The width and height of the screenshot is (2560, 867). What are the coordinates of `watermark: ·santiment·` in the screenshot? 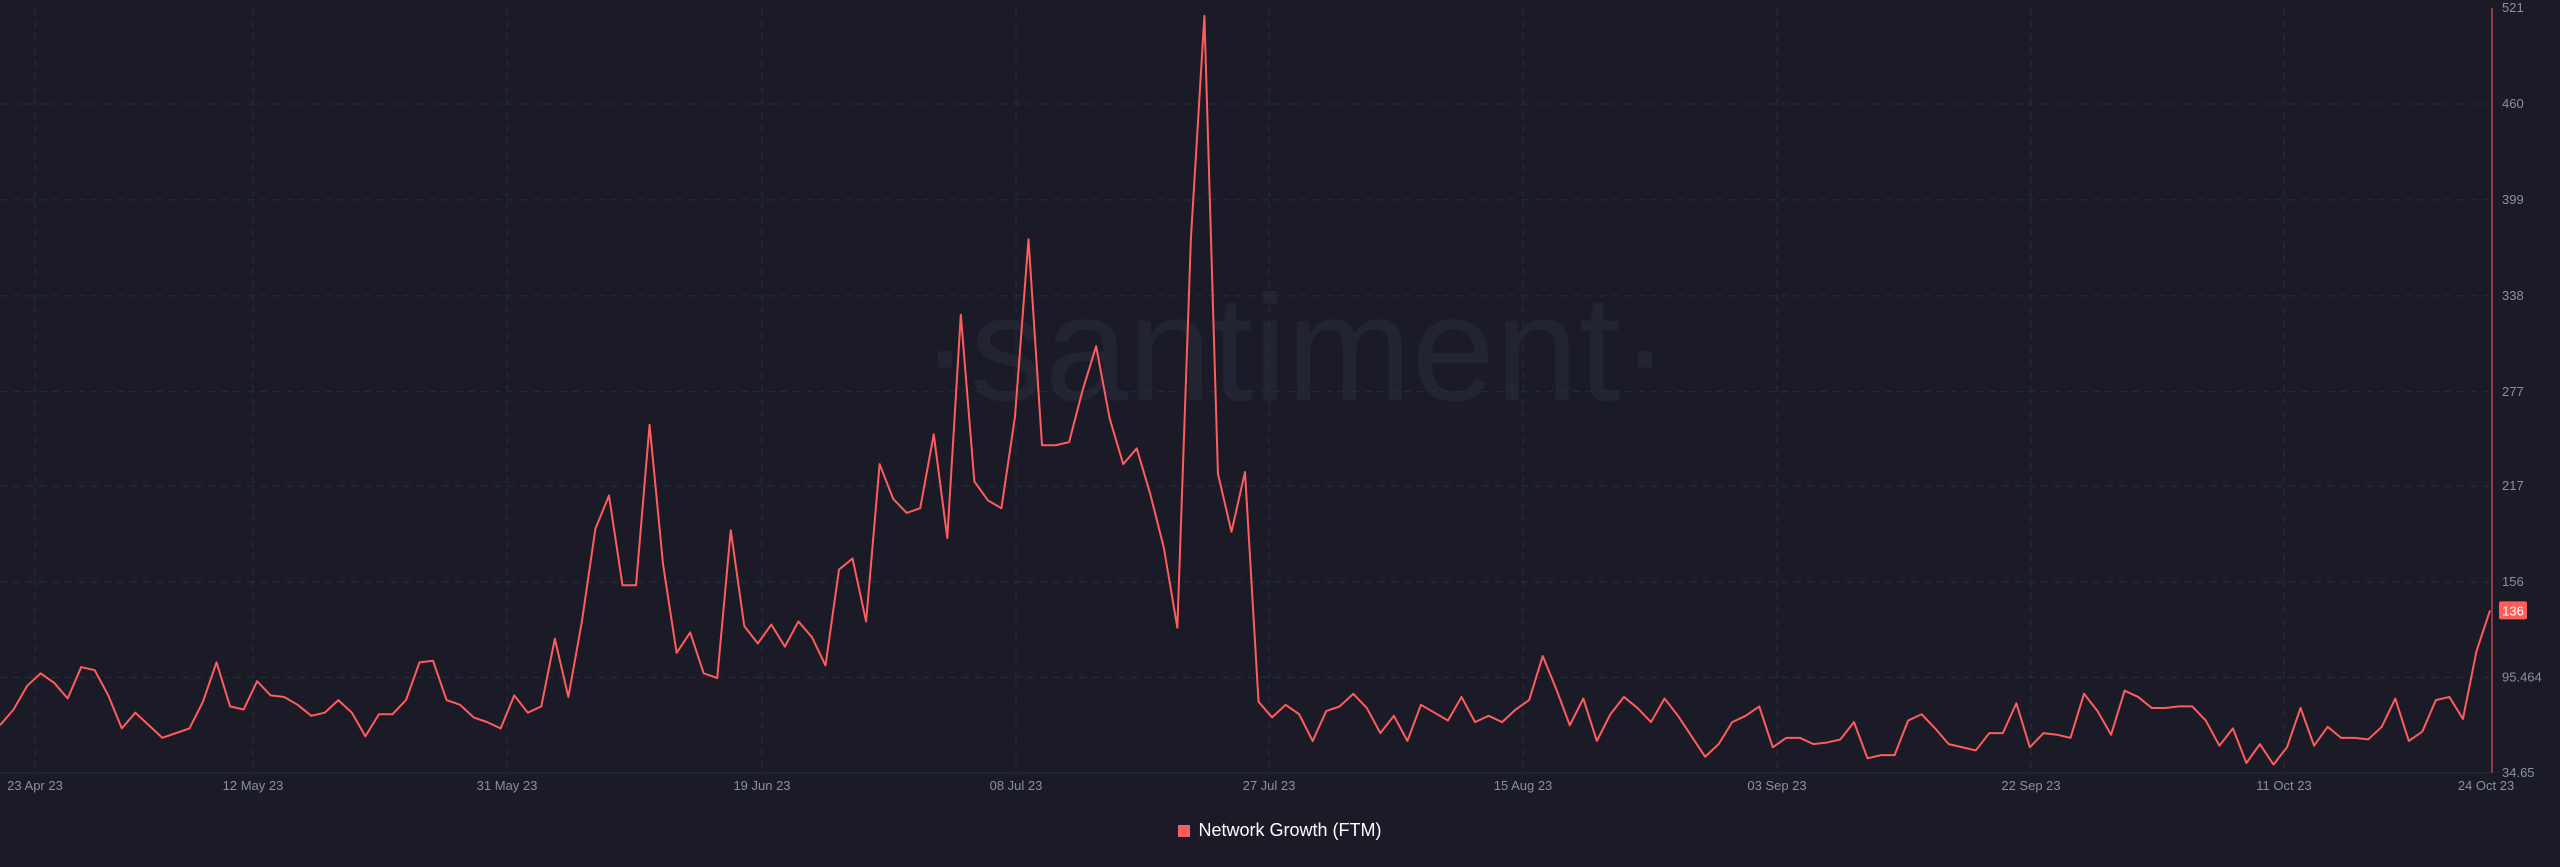 It's located at (1295, 348).